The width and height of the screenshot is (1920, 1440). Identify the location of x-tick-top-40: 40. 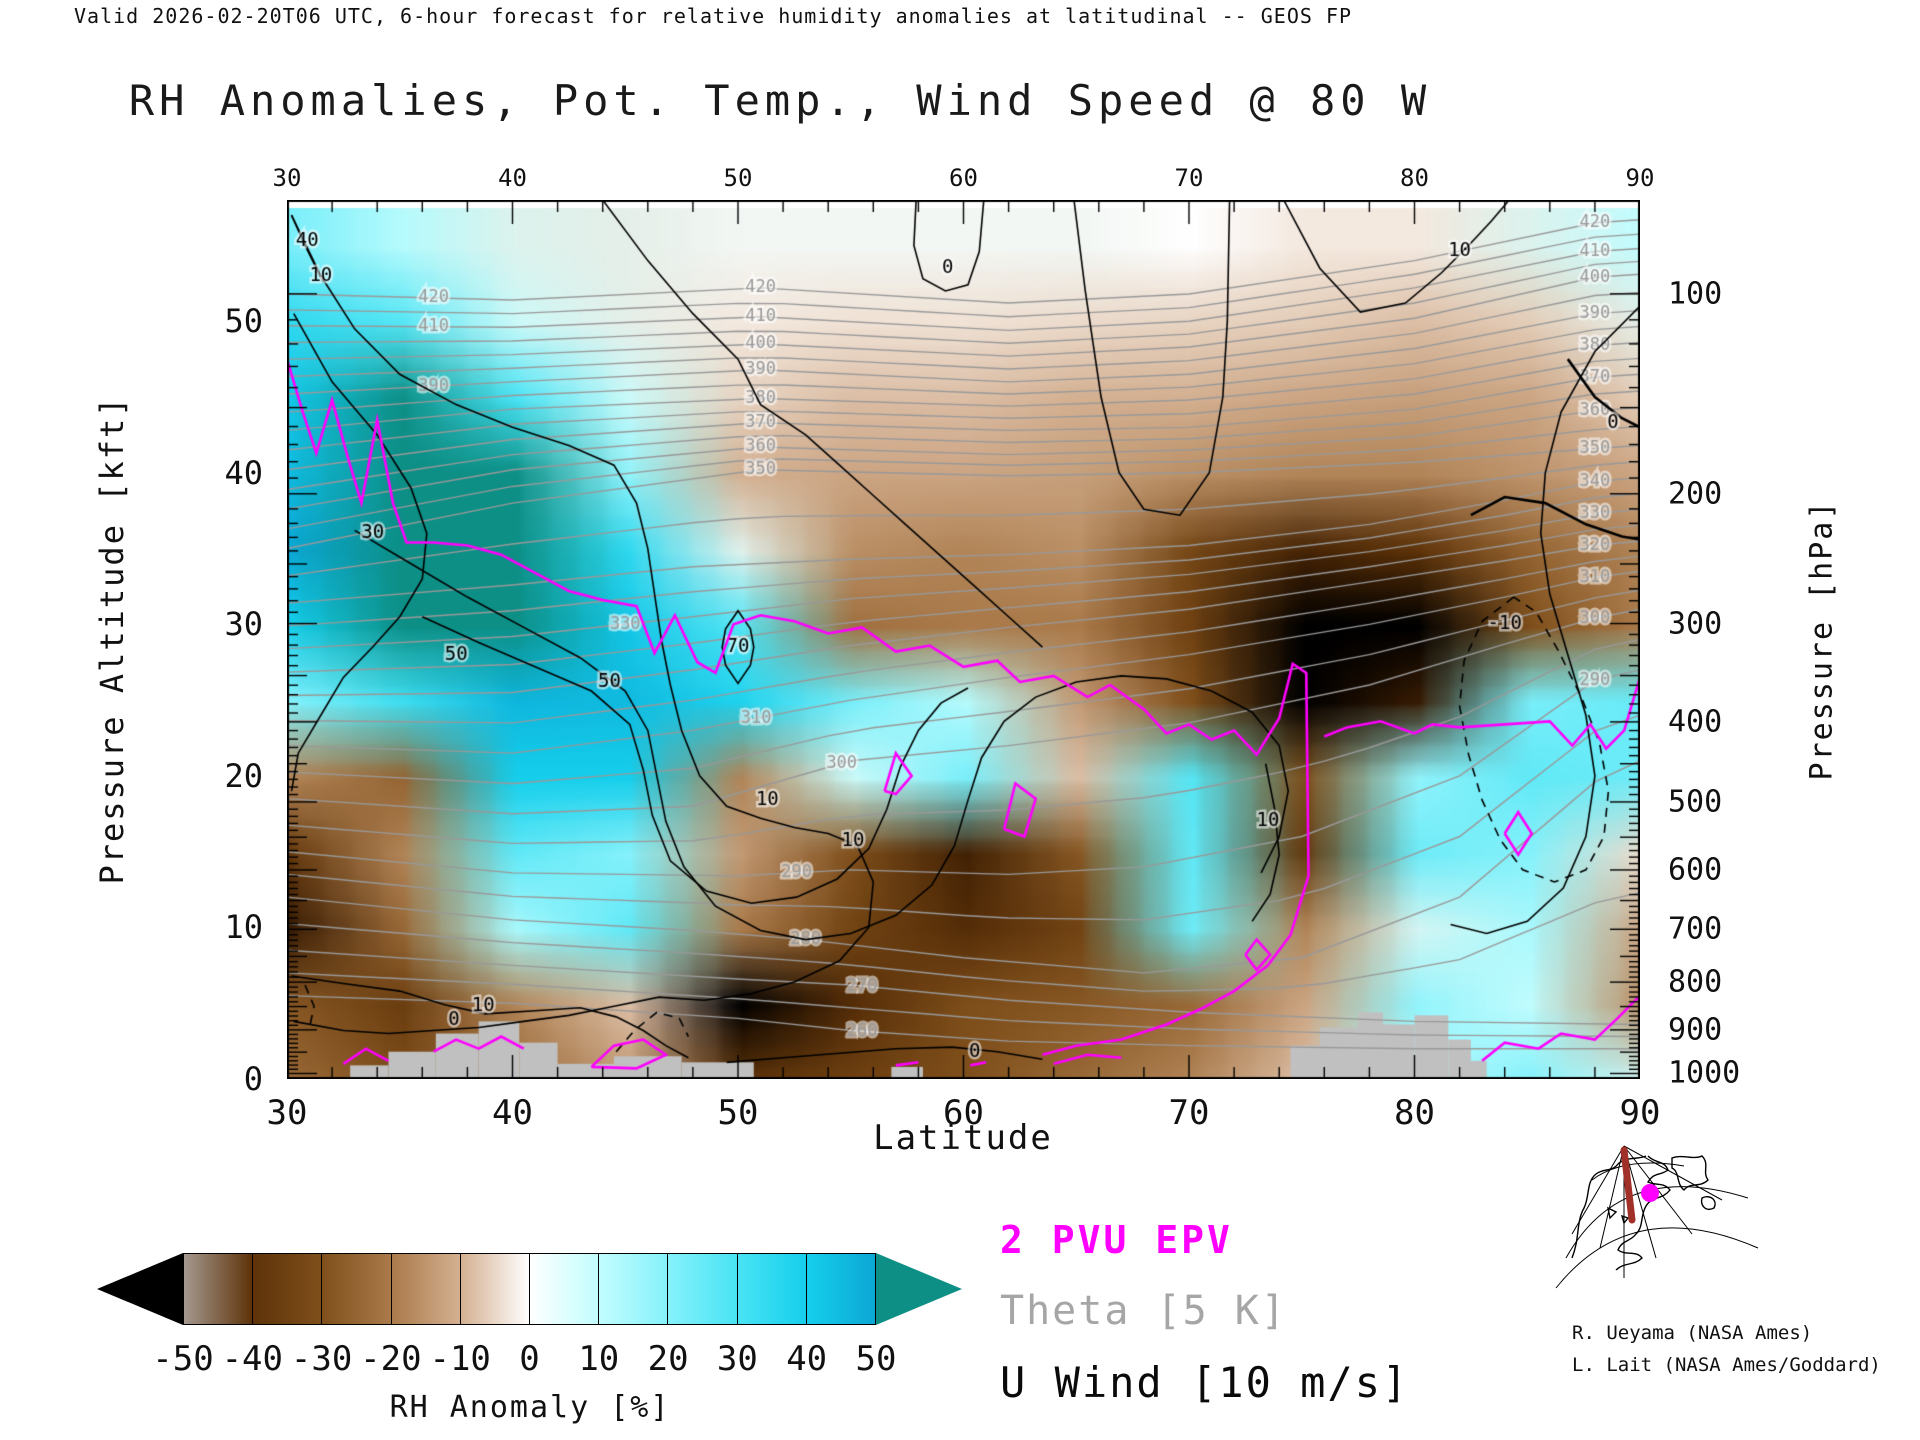
(512, 178).